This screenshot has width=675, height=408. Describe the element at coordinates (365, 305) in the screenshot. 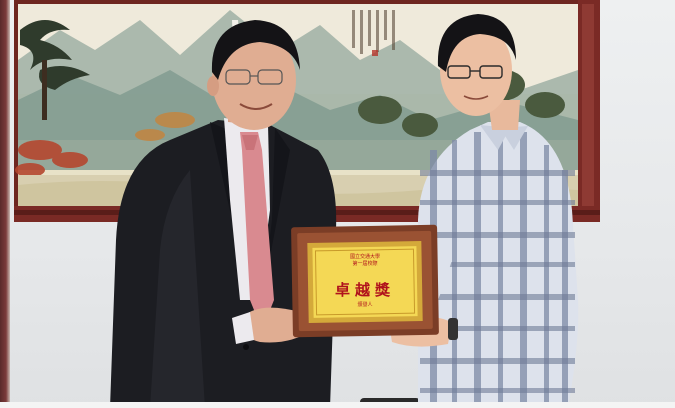

I see `plaque-presenter-line: 頒發人` at that location.